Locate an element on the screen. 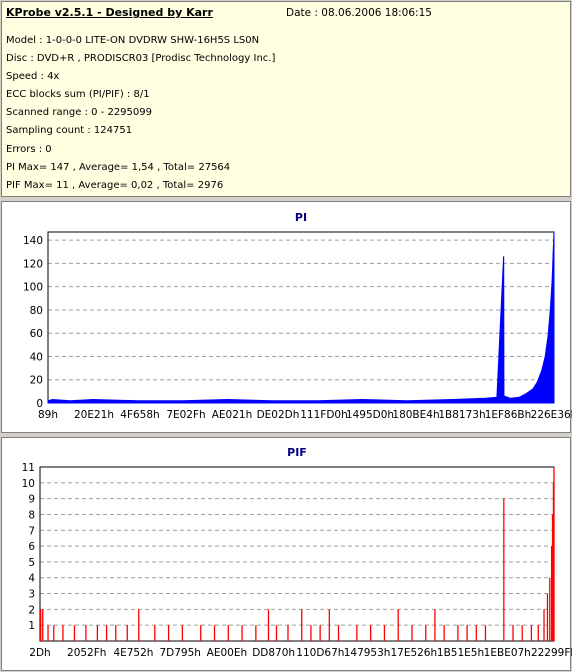 The width and height of the screenshot is (572, 672). x-tick-label: AE00Eh is located at coordinates (227, 653).